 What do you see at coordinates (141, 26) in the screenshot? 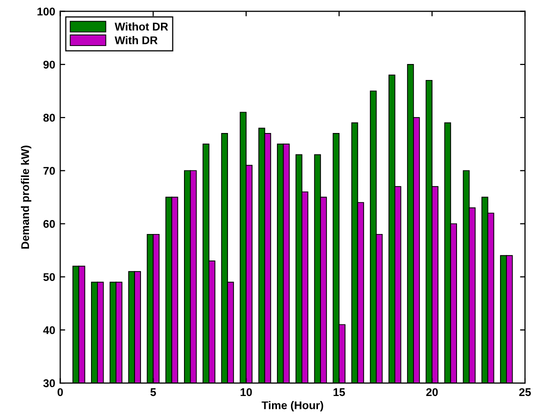
I see `legend-label: Withot DR` at bounding box center [141, 26].